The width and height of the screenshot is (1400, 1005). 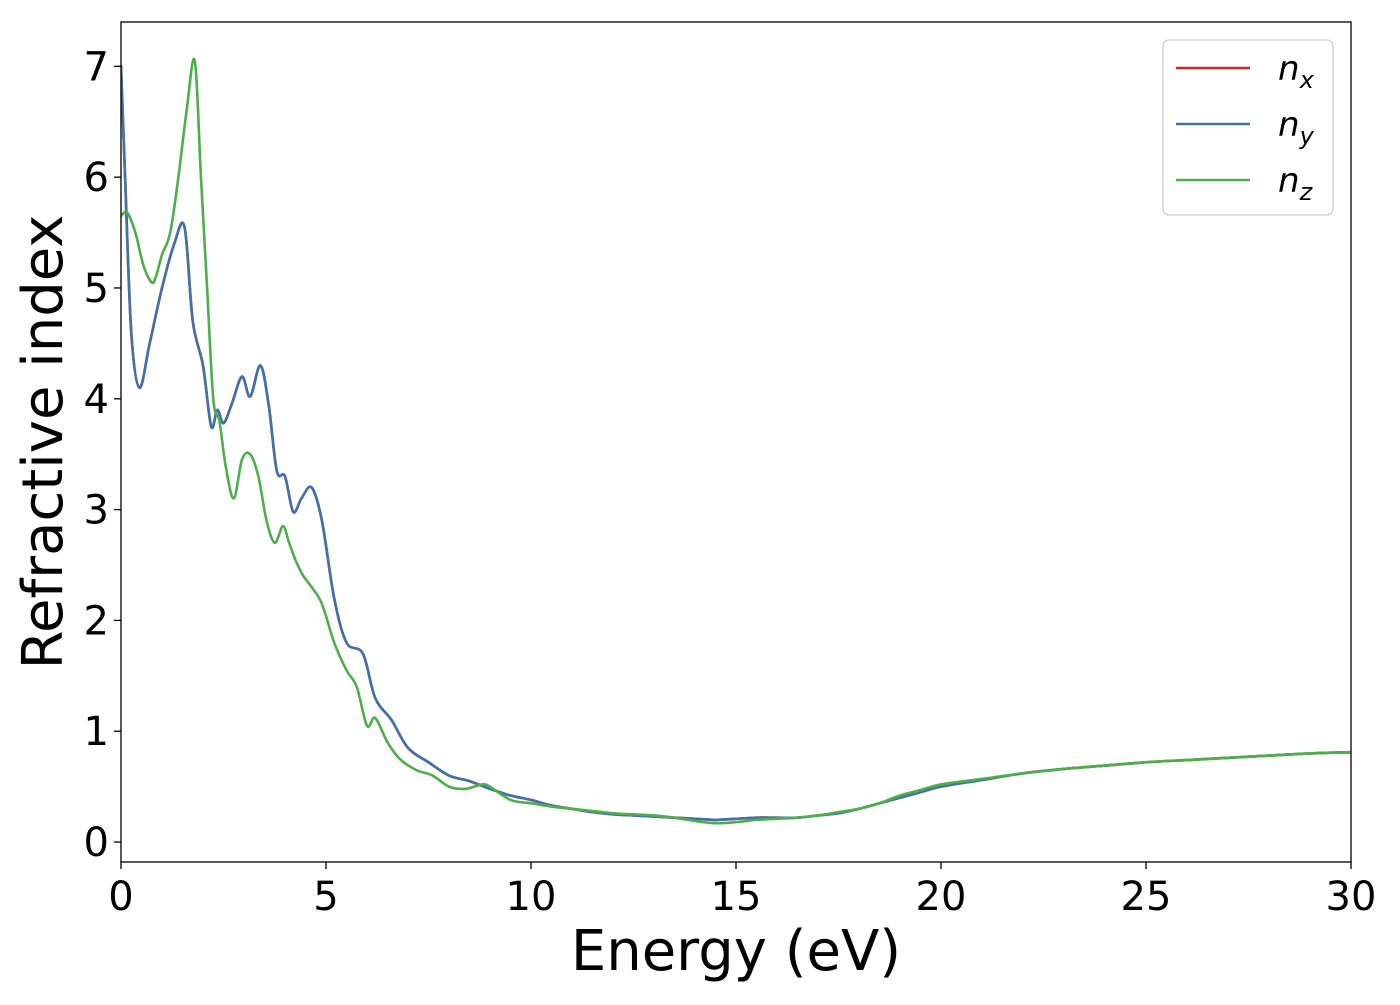 I want to click on y-axis-ticks: 0 1 2 3 4 5 6 7, so click(x=102, y=455).